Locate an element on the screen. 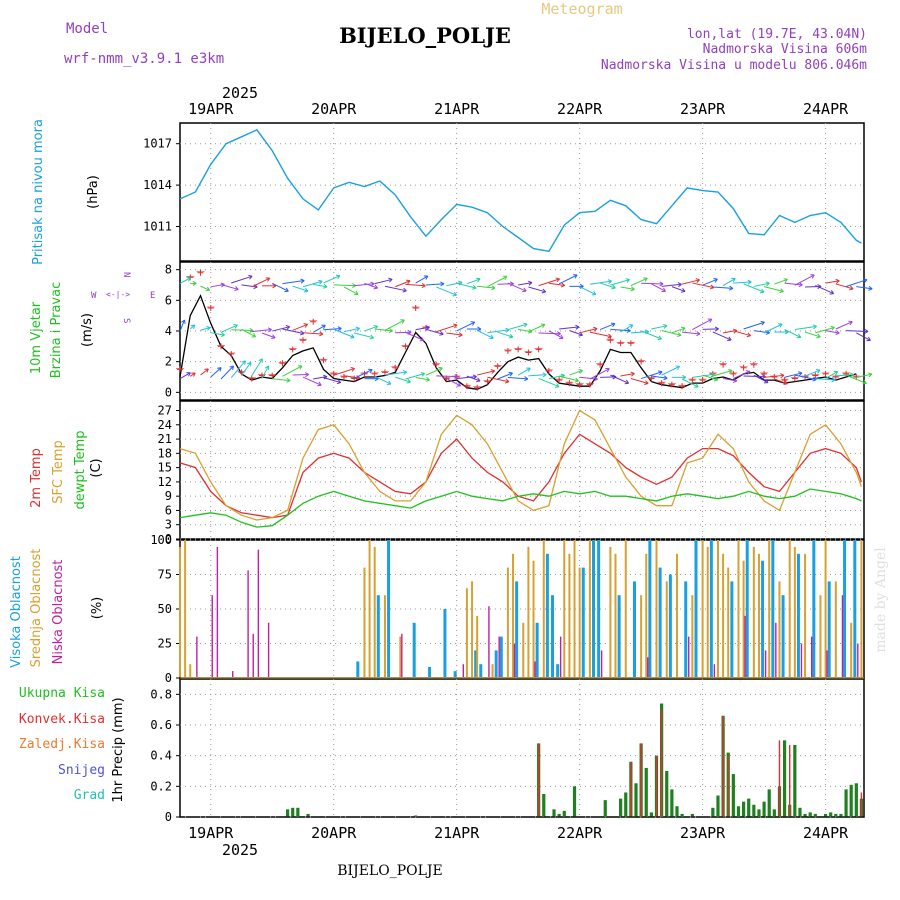 This screenshot has height=900, width=900. wind-title-line2: Brzina i Pravac is located at coordinates (56, 330).